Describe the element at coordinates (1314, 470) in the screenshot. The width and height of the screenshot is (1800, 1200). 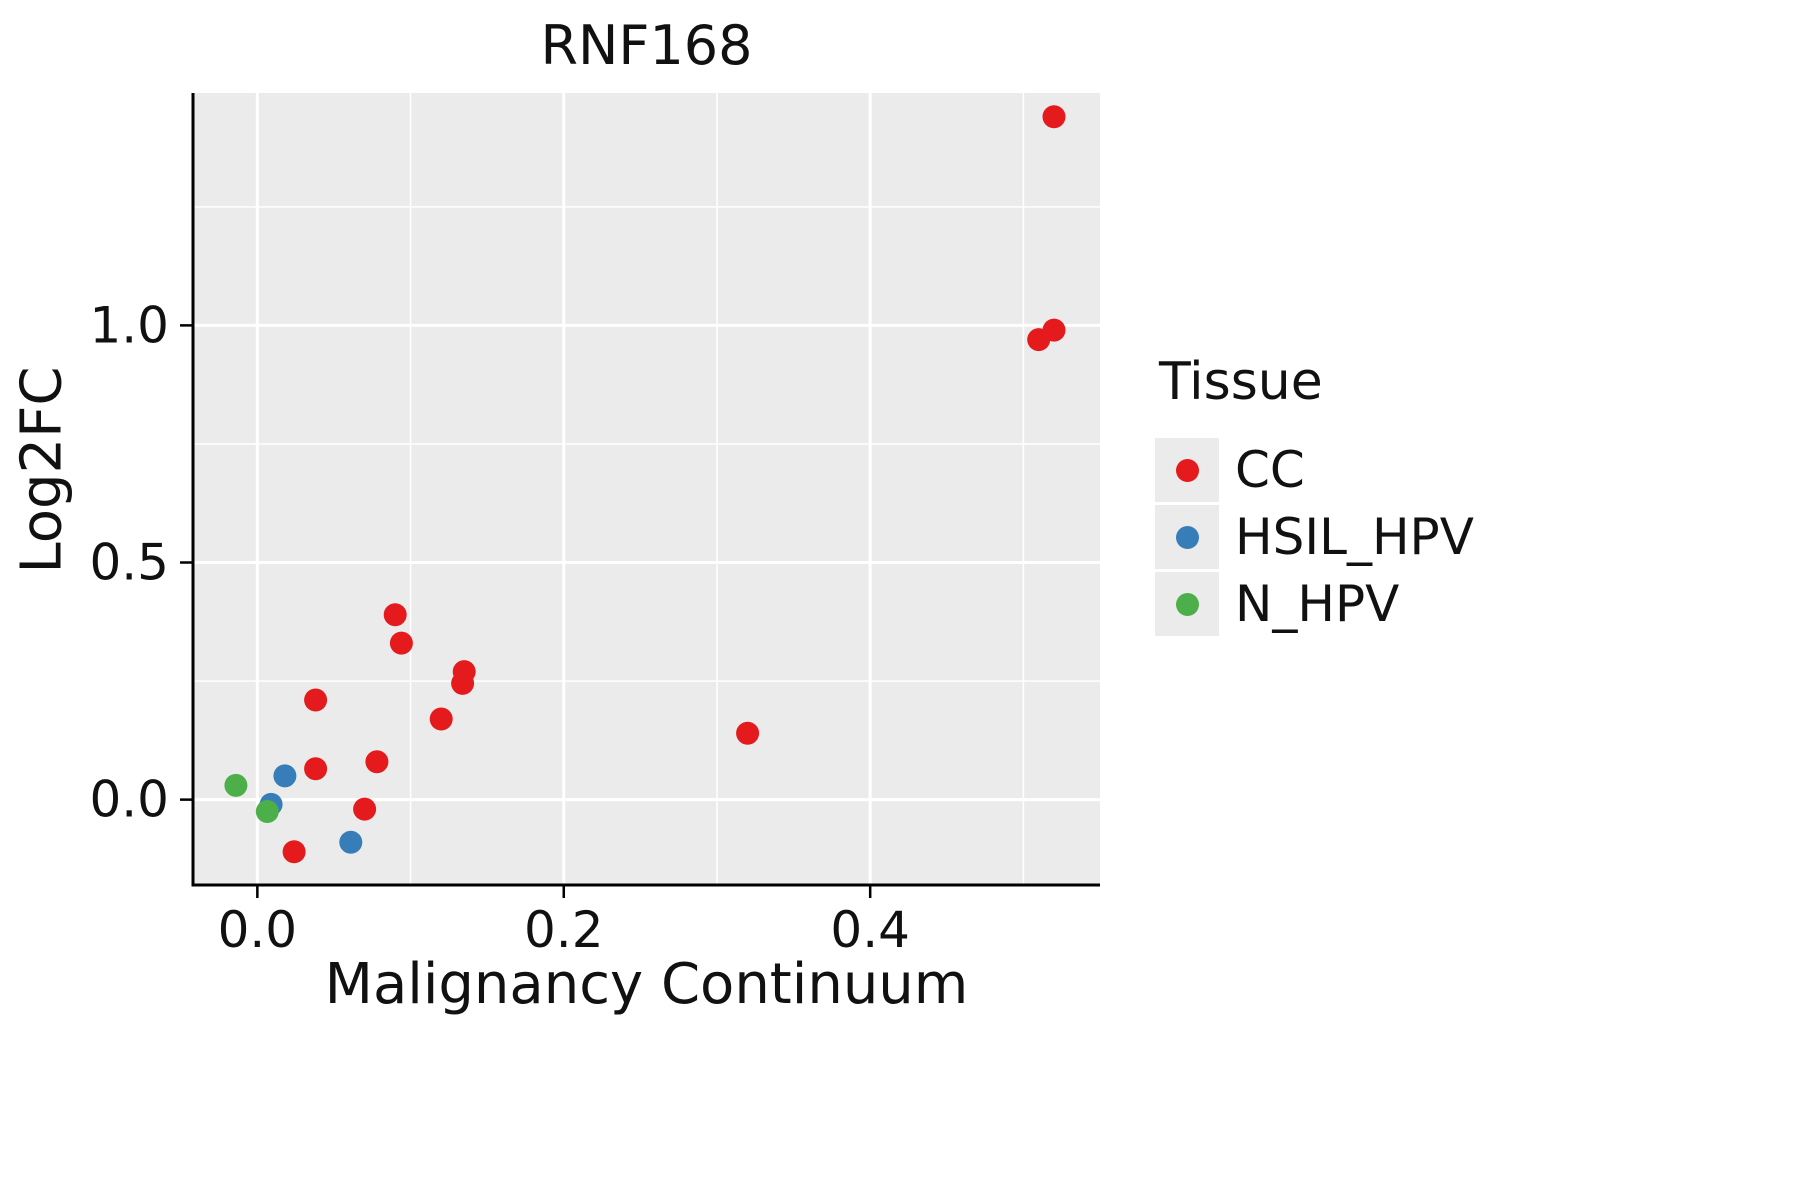
I see `legend-item-CC: CC` at that location.